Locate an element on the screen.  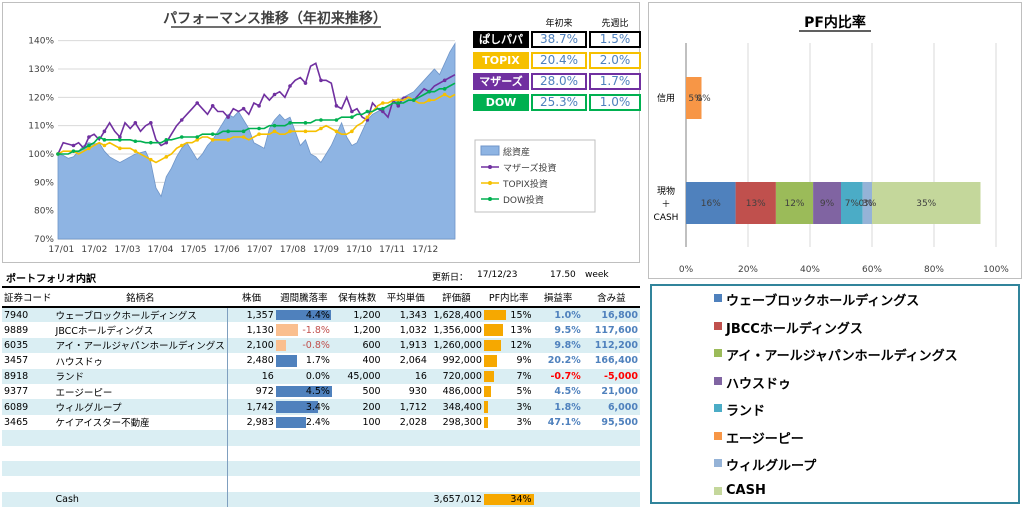
pf-legend-label: CASH is located at coordinates (746, 490).